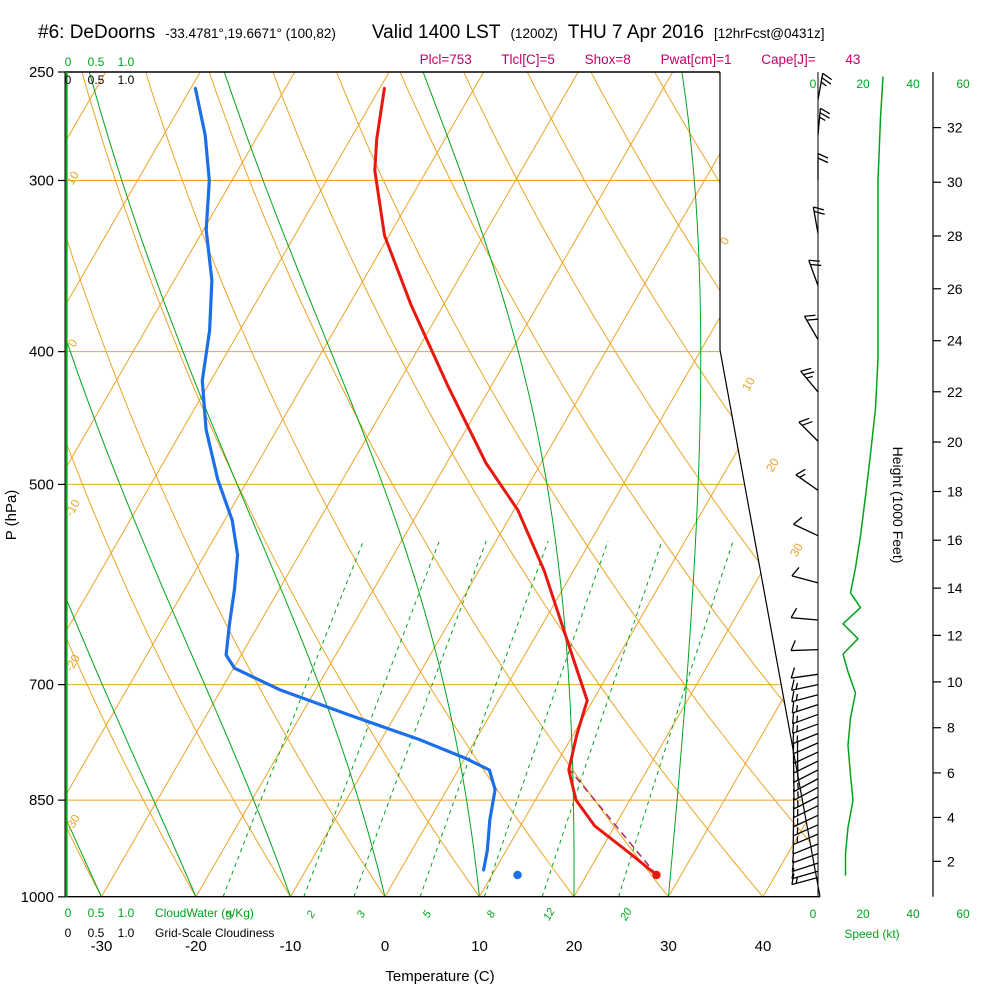  I want to click on pressure-tick-label: 1000, so click(37, 897).